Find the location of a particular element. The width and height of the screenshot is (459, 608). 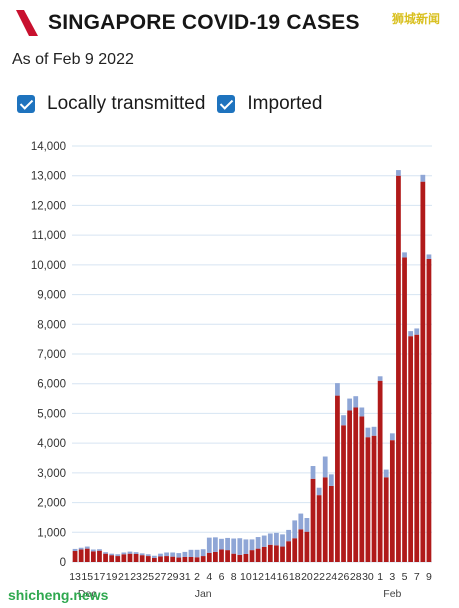

checkbox-imported-checked-icon is located at coordinates (226, 104).